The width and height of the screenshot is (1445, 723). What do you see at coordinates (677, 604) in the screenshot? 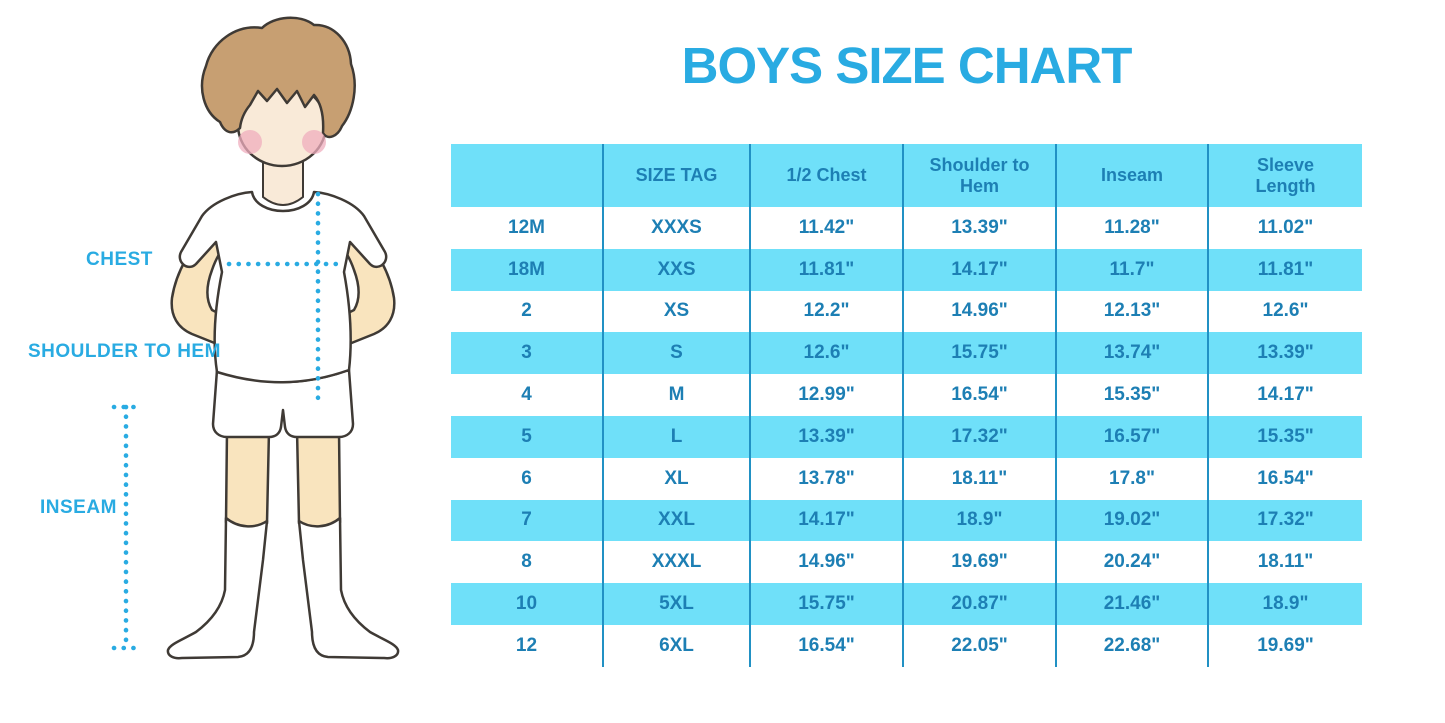
I see `size-cell: 5XL` at bounding box center [677, 604].